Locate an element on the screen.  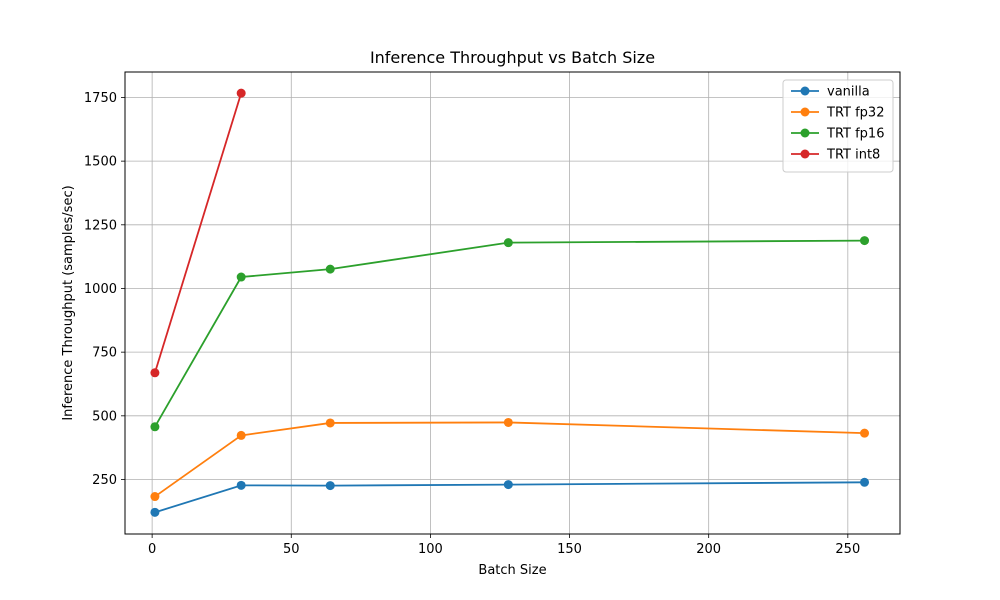
legend-item: TRT fp16 is located at coordinates (837, 134).